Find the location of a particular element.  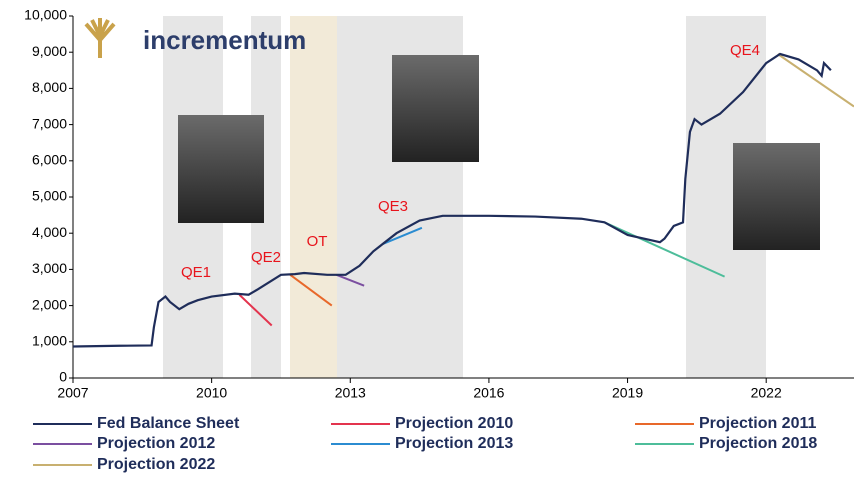

legend-label: Projection 2010 is located at coordinates (454, 423).